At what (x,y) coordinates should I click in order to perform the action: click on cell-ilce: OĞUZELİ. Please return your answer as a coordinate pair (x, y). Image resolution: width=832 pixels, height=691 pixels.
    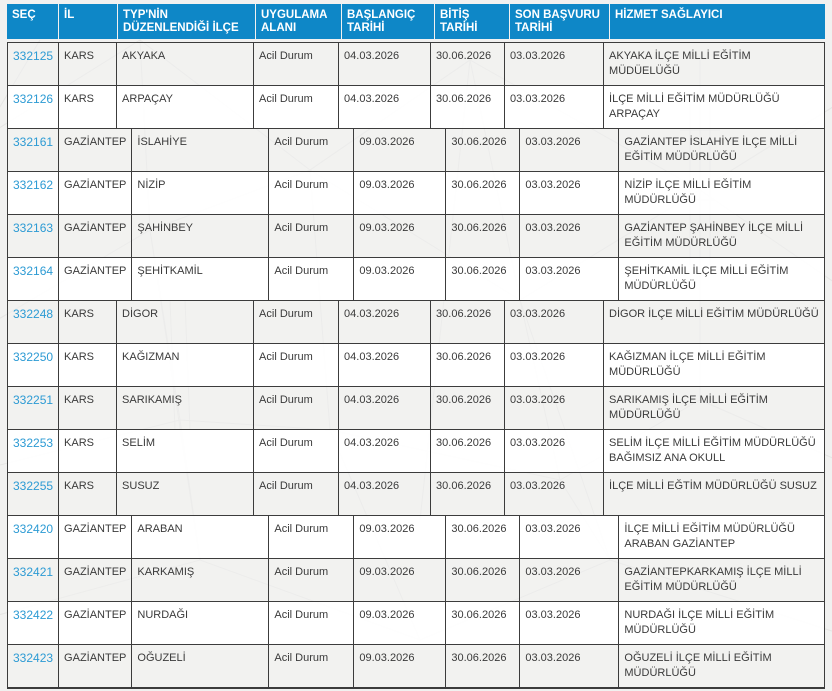
    Looking at the image, I should click on (201, 666).